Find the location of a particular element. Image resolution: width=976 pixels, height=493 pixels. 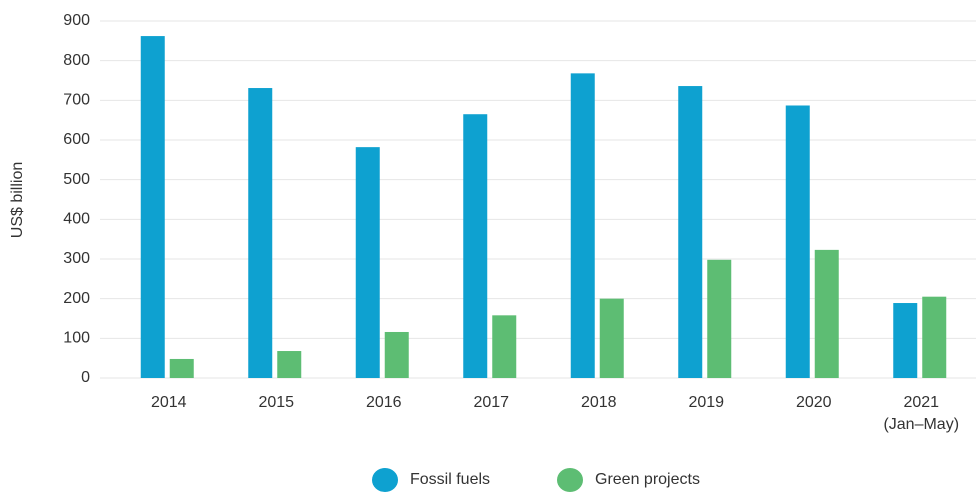

y-tick-label: 400 is located at coordinates (76, 219).